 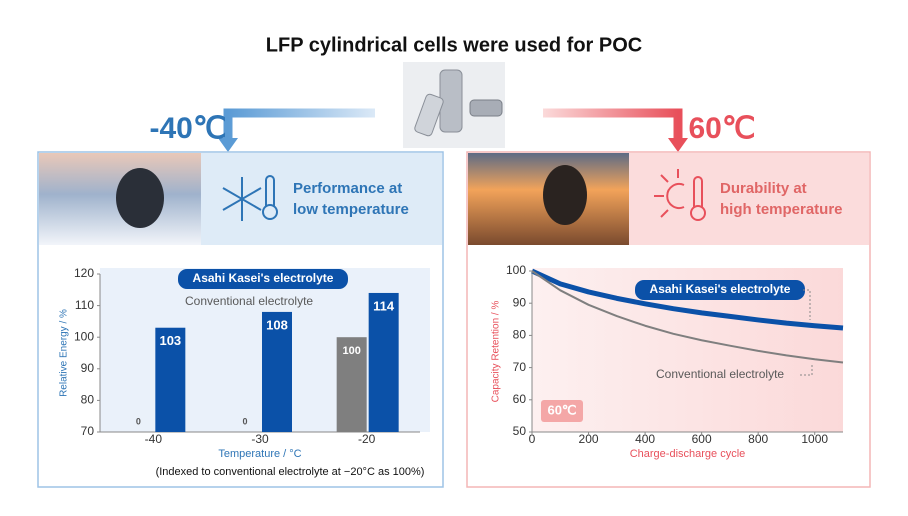 What do you see at coordinates (351, 209) in the screenshot?
I see `panel-heading: low temperature` at bounding box center [351, 209].